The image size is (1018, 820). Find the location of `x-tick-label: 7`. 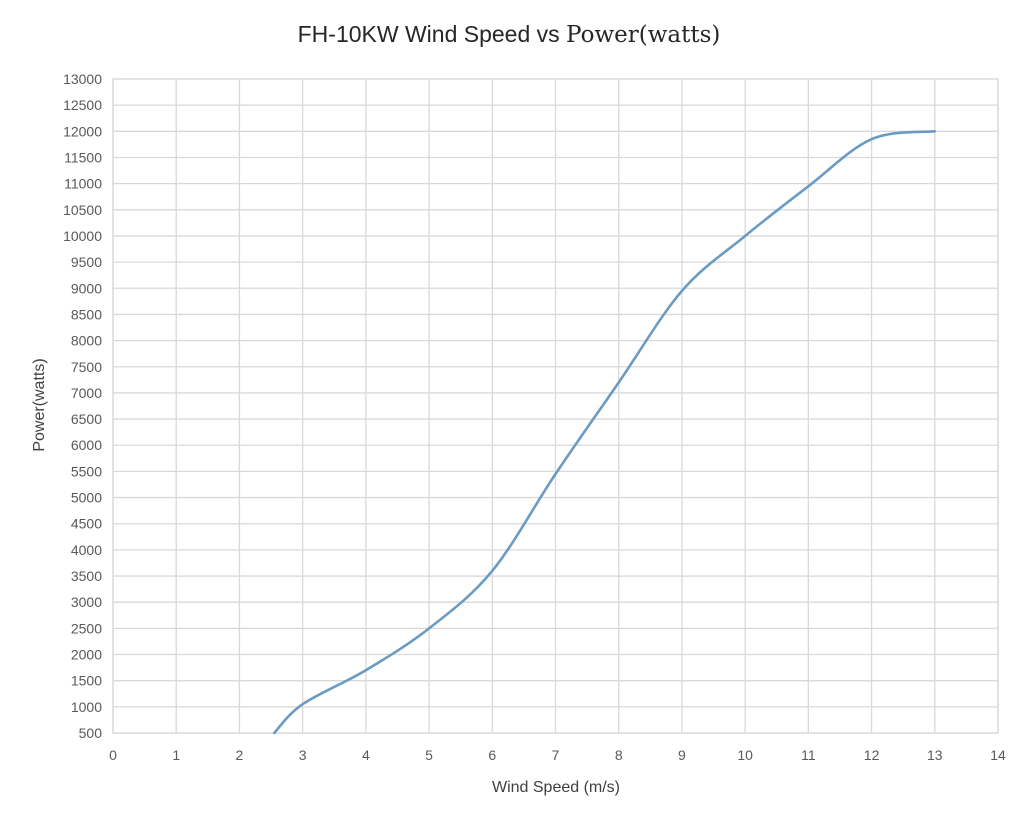

x-tick-label: 7 is located at coordinates (556, 755).